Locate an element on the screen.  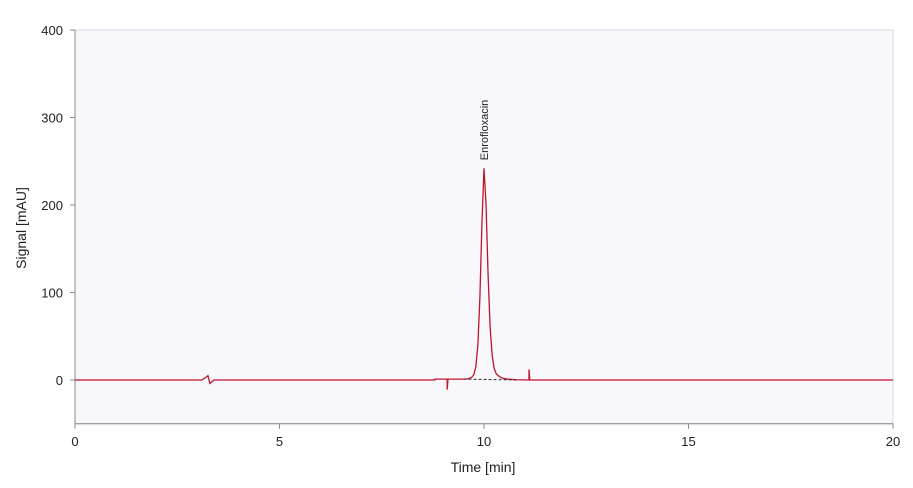
x-axis-label: Time [min] is located at coordinates (483, 467).